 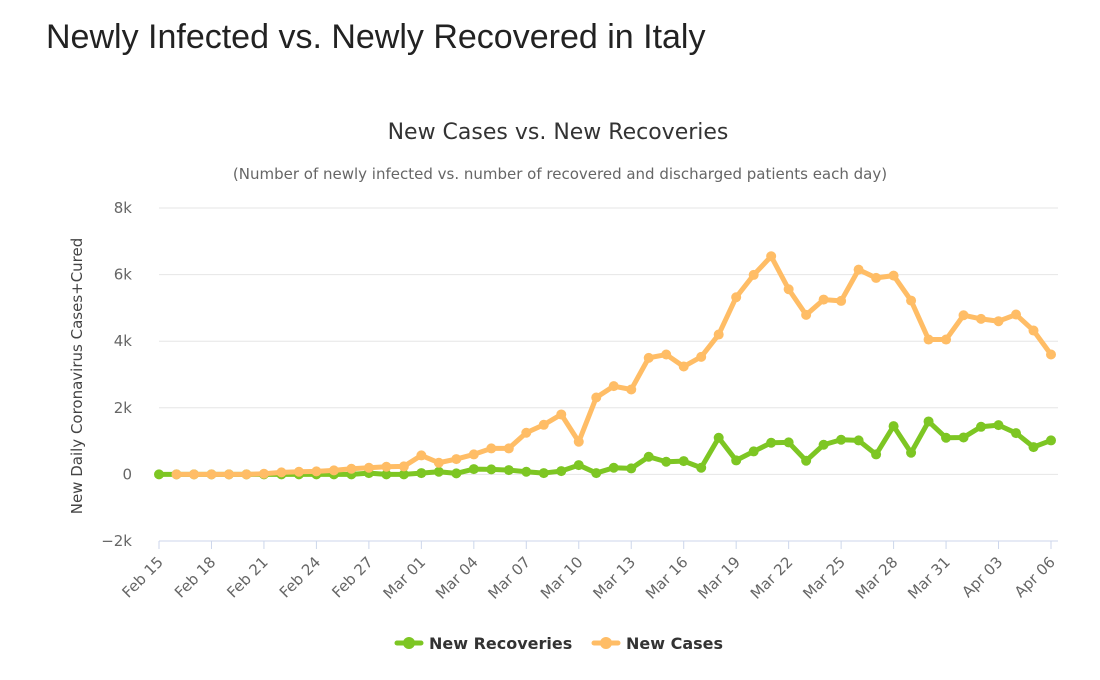 I want to click on series-line, so click(x=605, y=447).